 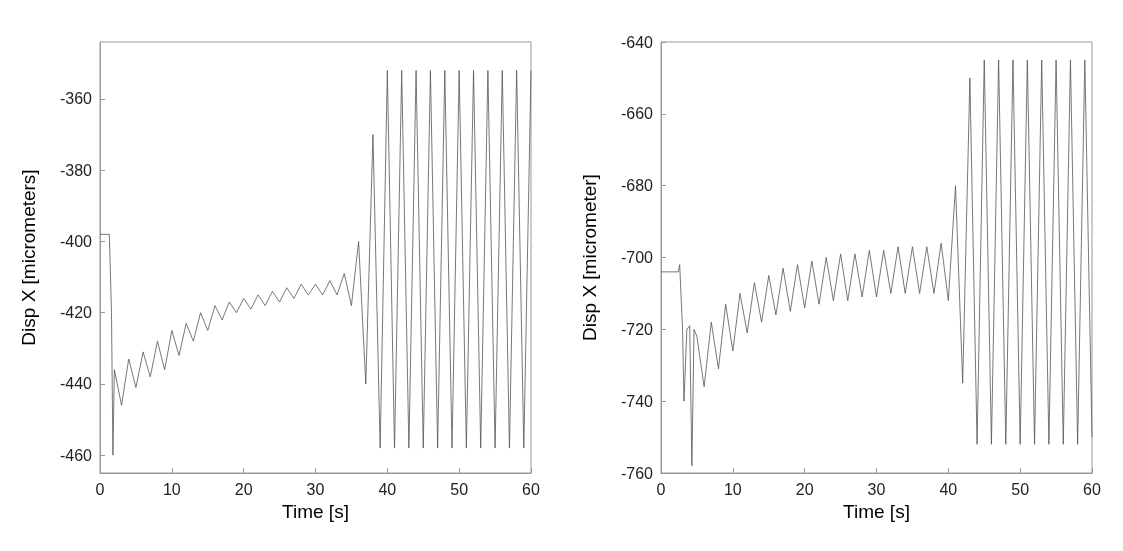 What do you see at coordinates (637, 401) in the screenshot?
I see `y-tick-label: -740` at bounding box center [637, 401].